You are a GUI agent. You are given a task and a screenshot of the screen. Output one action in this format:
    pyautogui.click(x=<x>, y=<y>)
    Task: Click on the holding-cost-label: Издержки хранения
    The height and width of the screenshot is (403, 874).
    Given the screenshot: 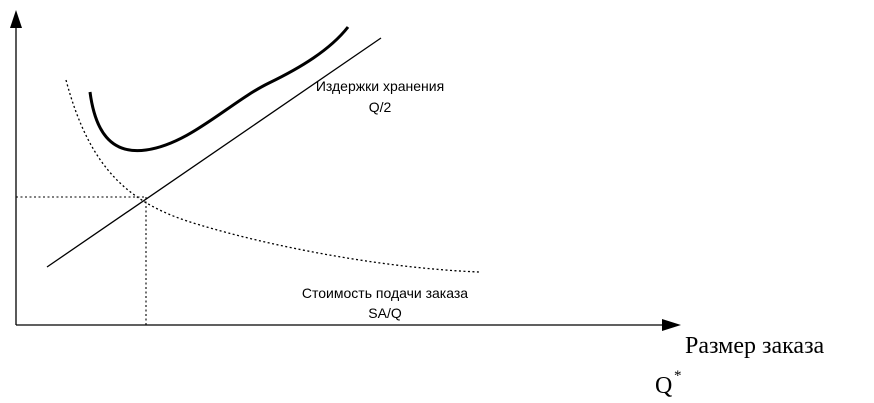 What is the action you would take?
    pyautogui.click(x=380, y=86)
    